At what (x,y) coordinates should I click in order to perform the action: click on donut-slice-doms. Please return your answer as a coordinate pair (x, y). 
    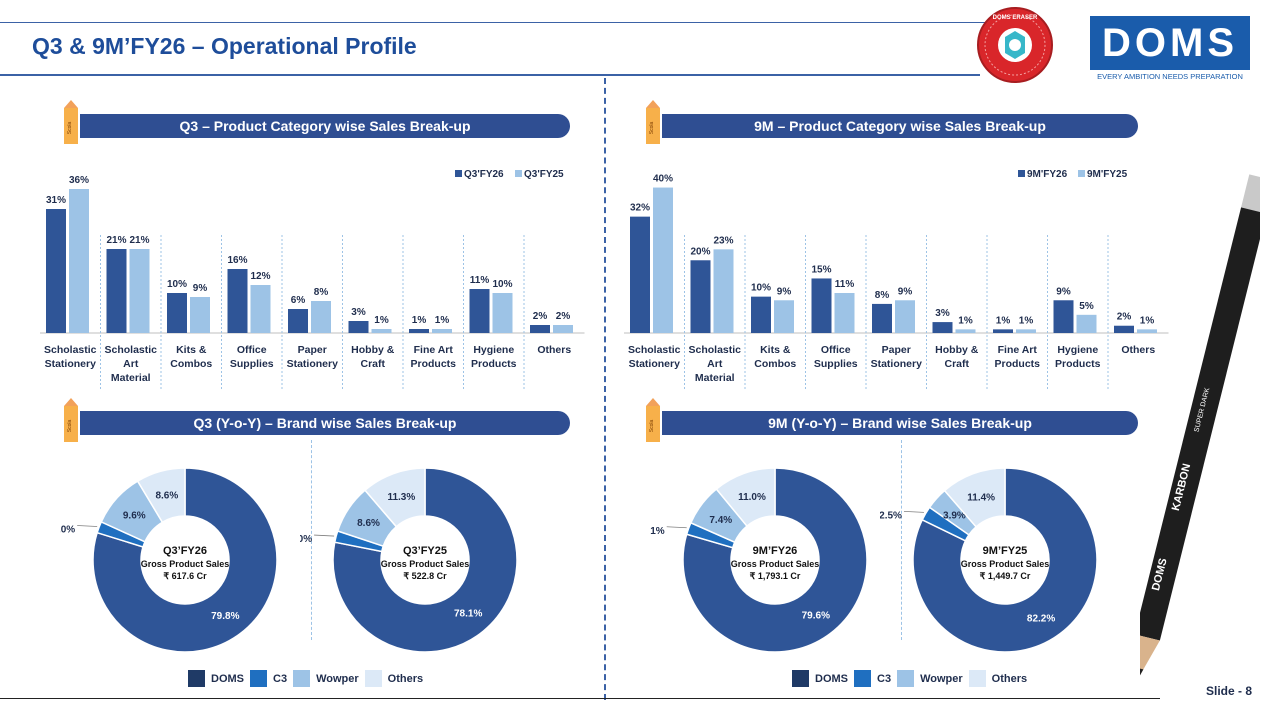
    Looking at the image, I should click on (1005, 560).